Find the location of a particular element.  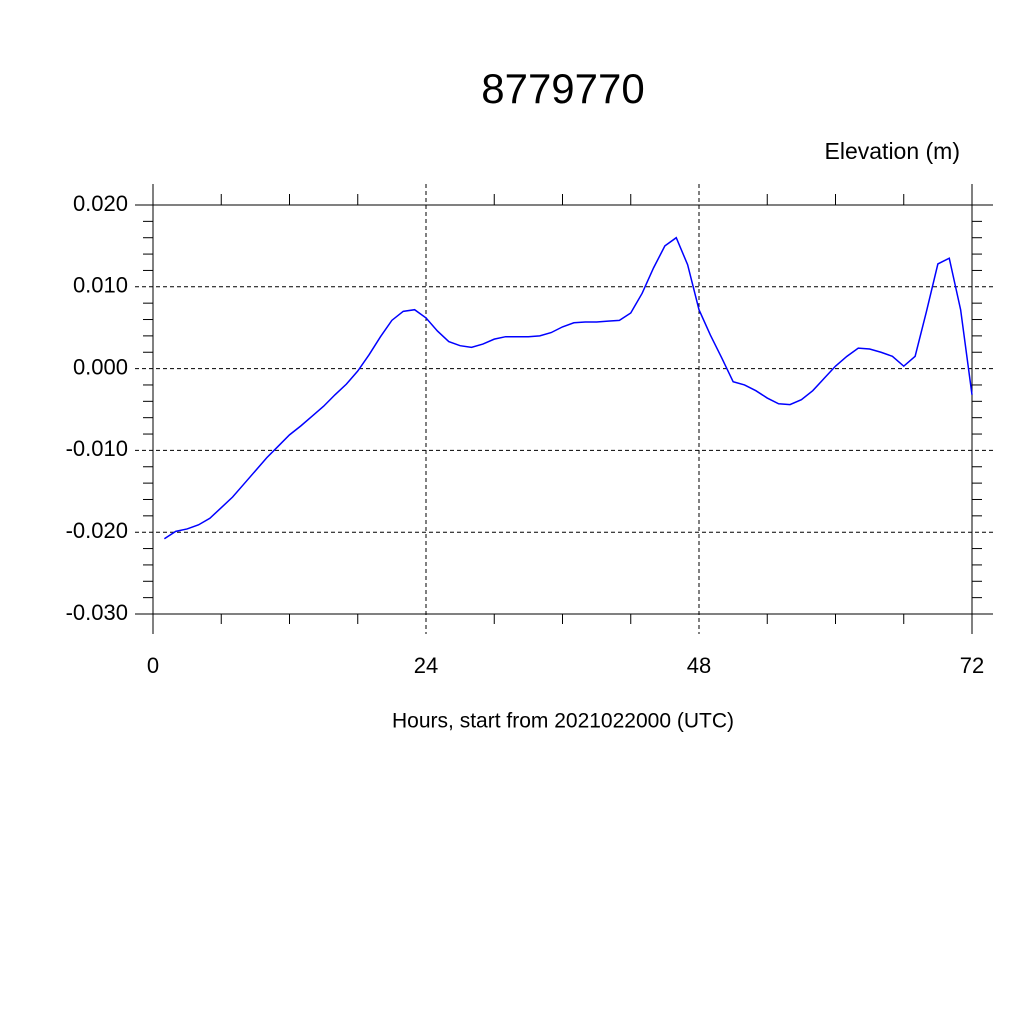

x-tick-label: 48 is located at coordinates (699, 665).